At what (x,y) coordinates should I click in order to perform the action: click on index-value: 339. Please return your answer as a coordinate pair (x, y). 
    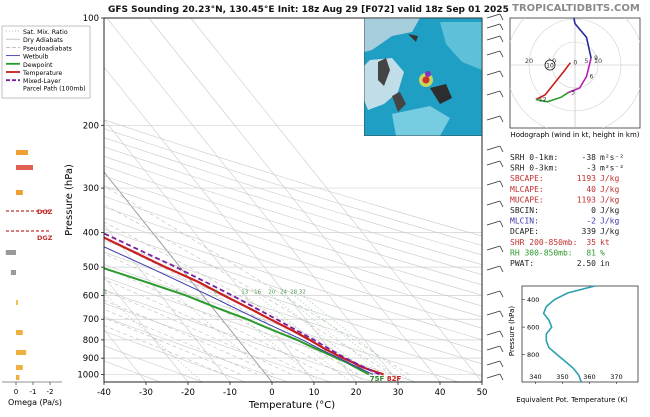
    Looking at the image, I should click on (589, 231).